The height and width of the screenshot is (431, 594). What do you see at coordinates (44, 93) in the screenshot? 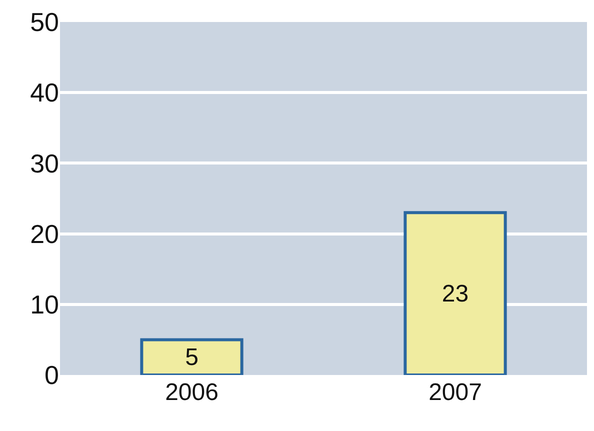
I see `y-tick-label: 40` at bounding box center [44, 93].